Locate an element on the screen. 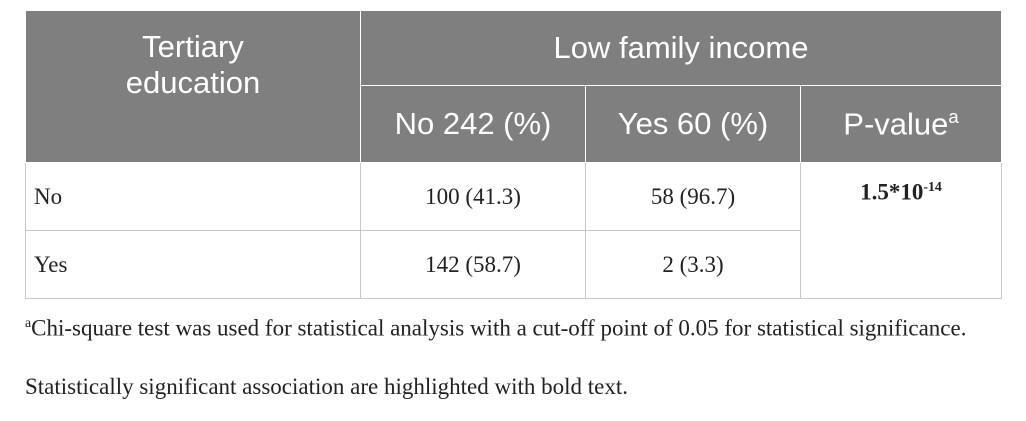  row-label: Yes is located at coordinates (193, 264).